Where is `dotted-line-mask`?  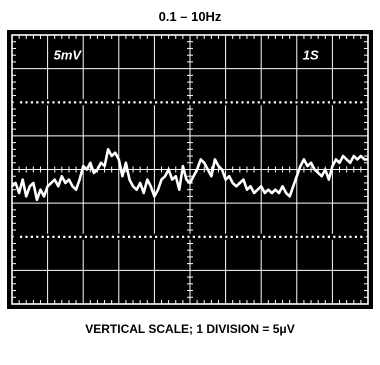 dotted-line-mask is located at coordinates (190, 236).